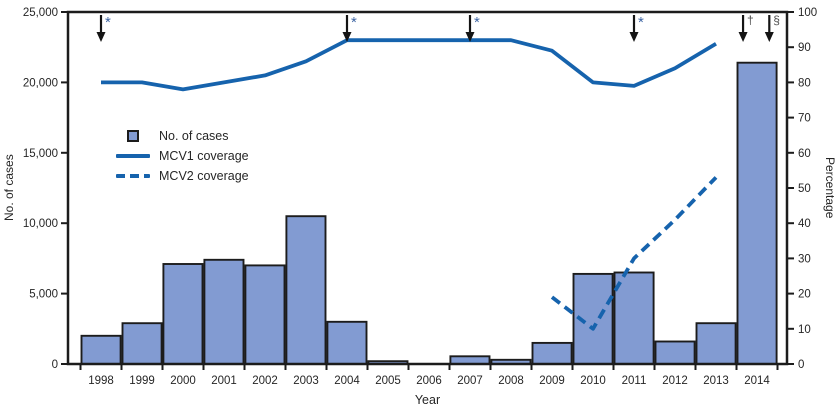 This screenshot has height=415, width=840. What do you see at coordinates (40, 13) in the screenshot?
I see `left-tick-label: 25,000` at bounding box center [40, 13].